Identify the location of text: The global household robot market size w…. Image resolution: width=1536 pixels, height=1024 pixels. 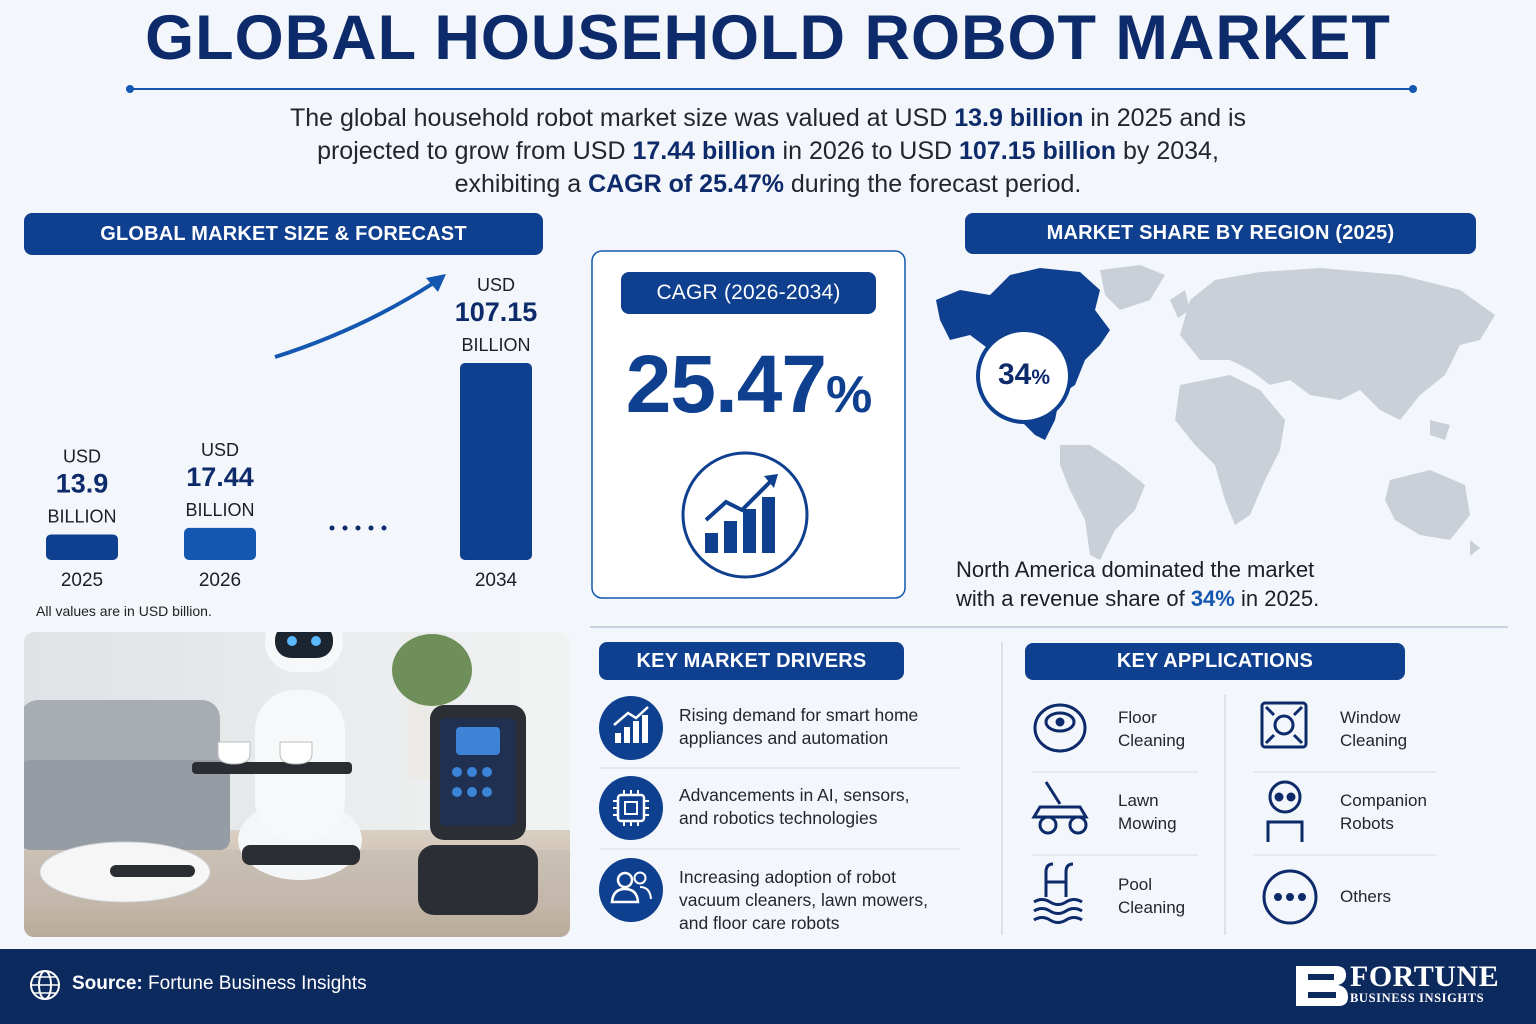
(622, 118).